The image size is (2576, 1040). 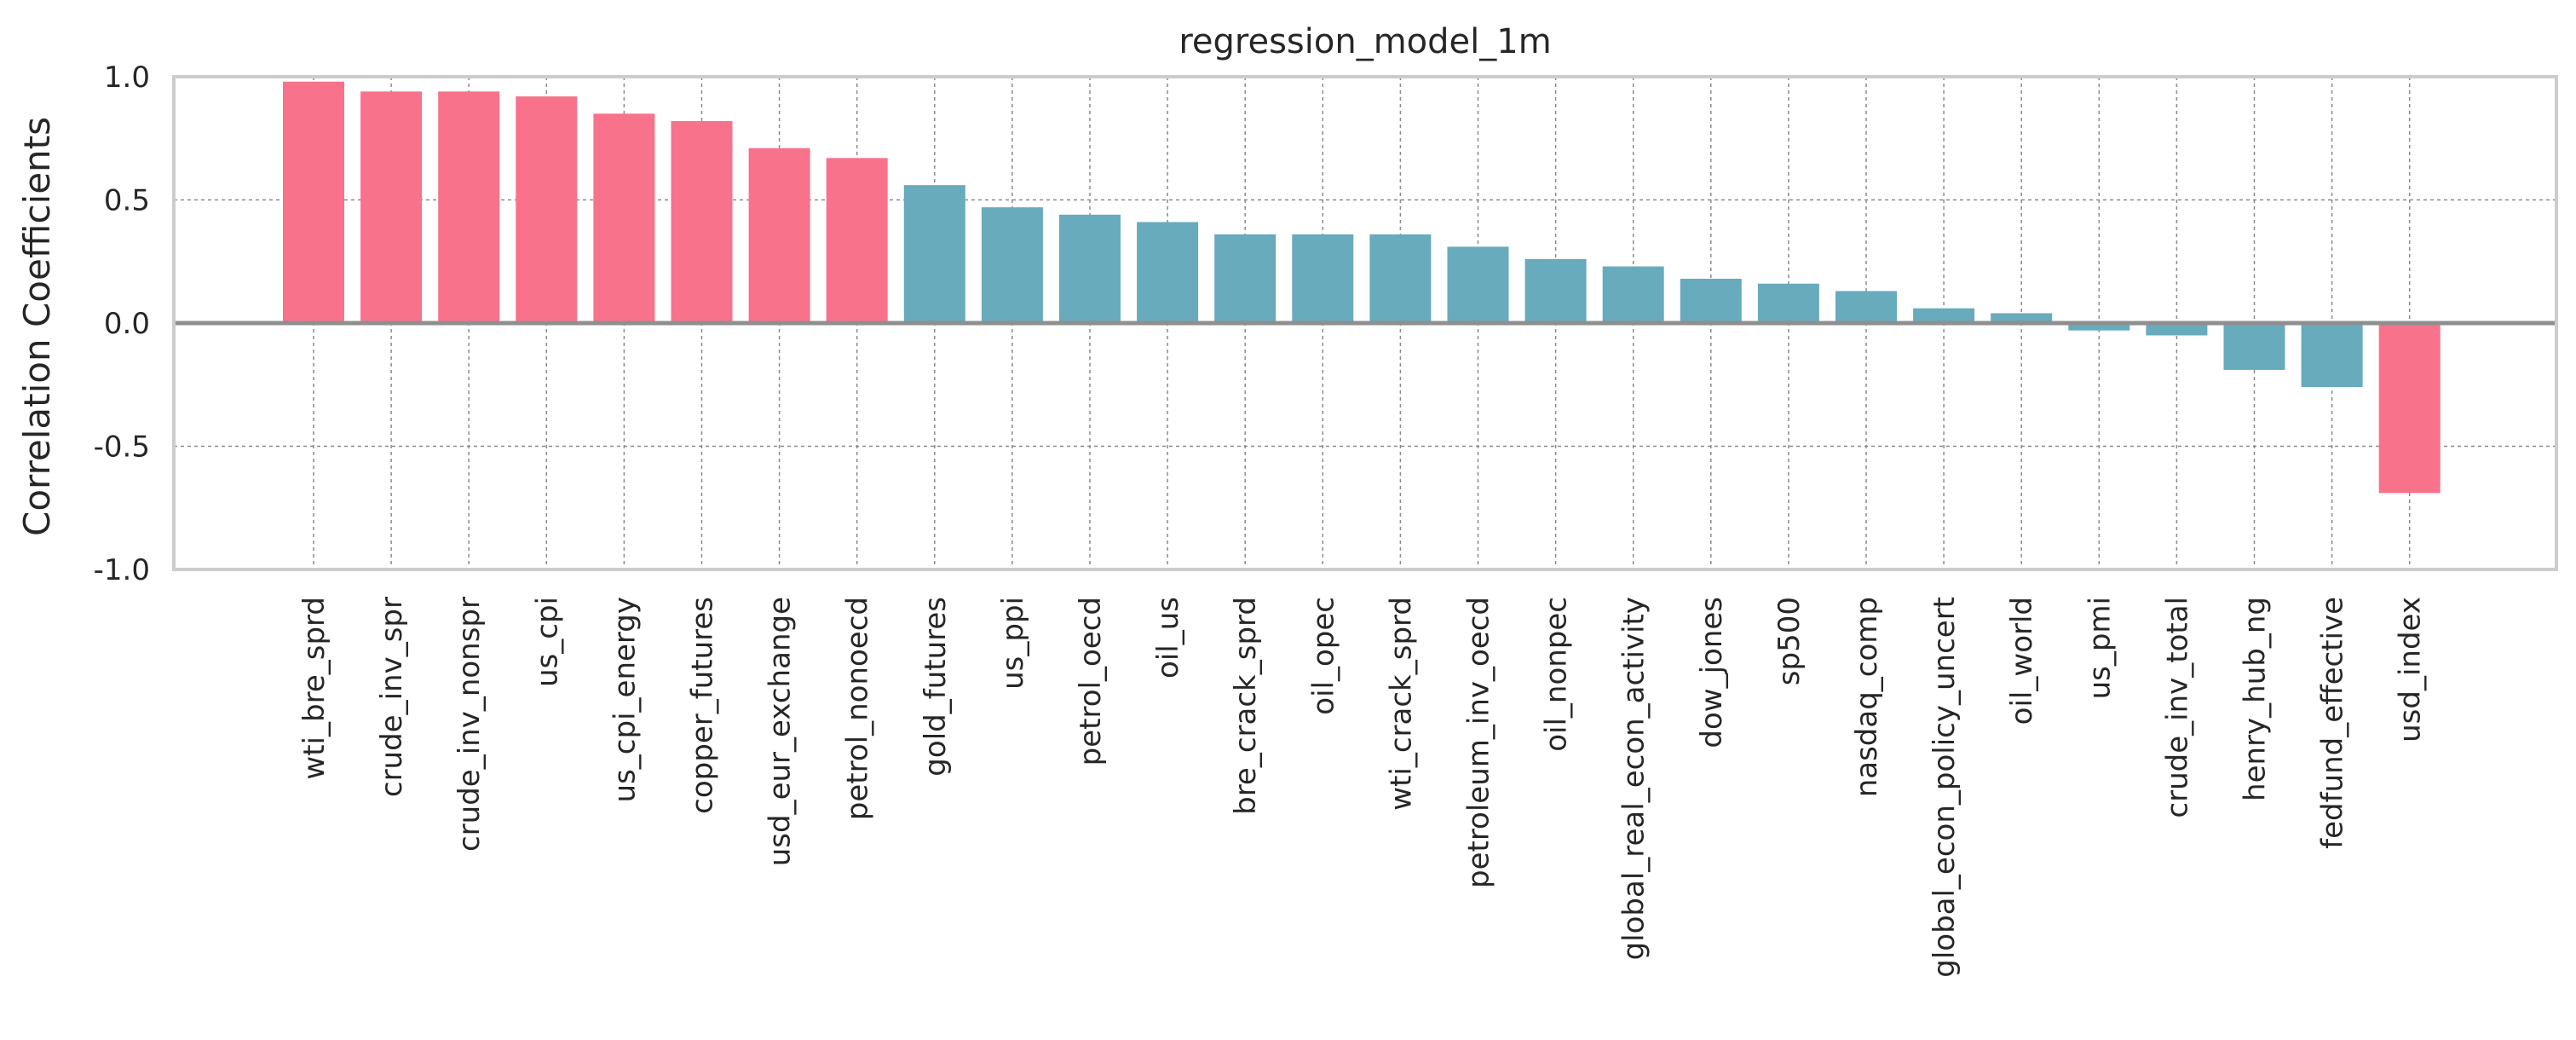 What do you see at coordinates (2099, 327) in the screenshot?
I see `bar-us_pmi` at bounding box center [2099, 327].